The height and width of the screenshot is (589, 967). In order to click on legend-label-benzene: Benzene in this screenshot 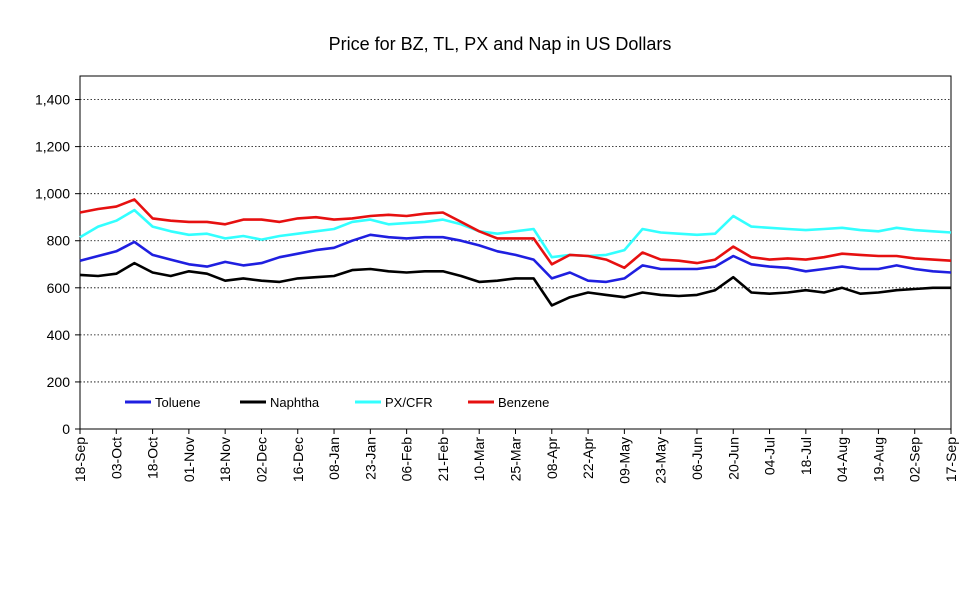, I will do `click(523, 402)`.